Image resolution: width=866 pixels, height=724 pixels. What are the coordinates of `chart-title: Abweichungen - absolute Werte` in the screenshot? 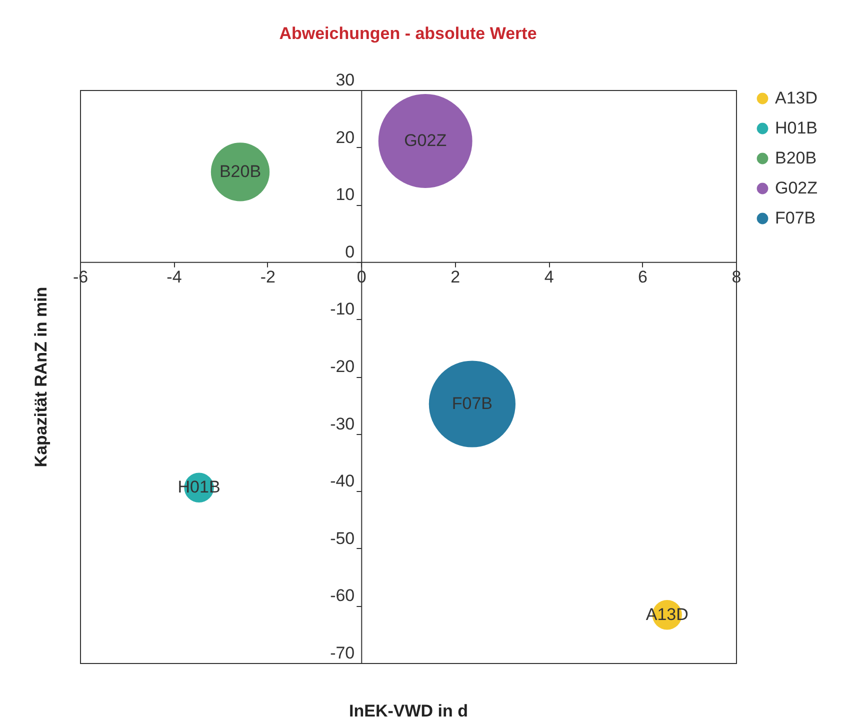 It's located at (408, 33).